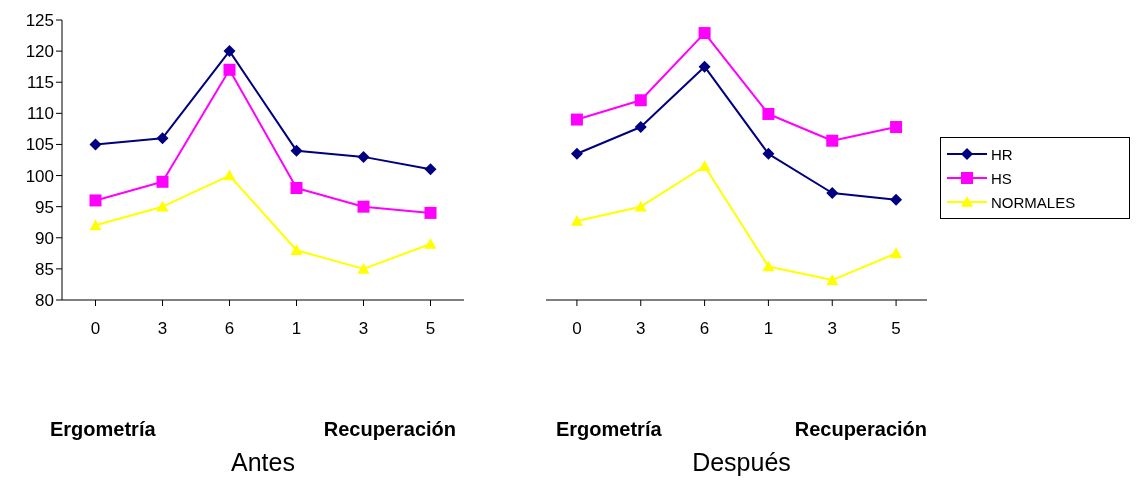  Describe the element at coordinates (1002, 154) in the screenshot. I see `legend-label: HR` at that location.